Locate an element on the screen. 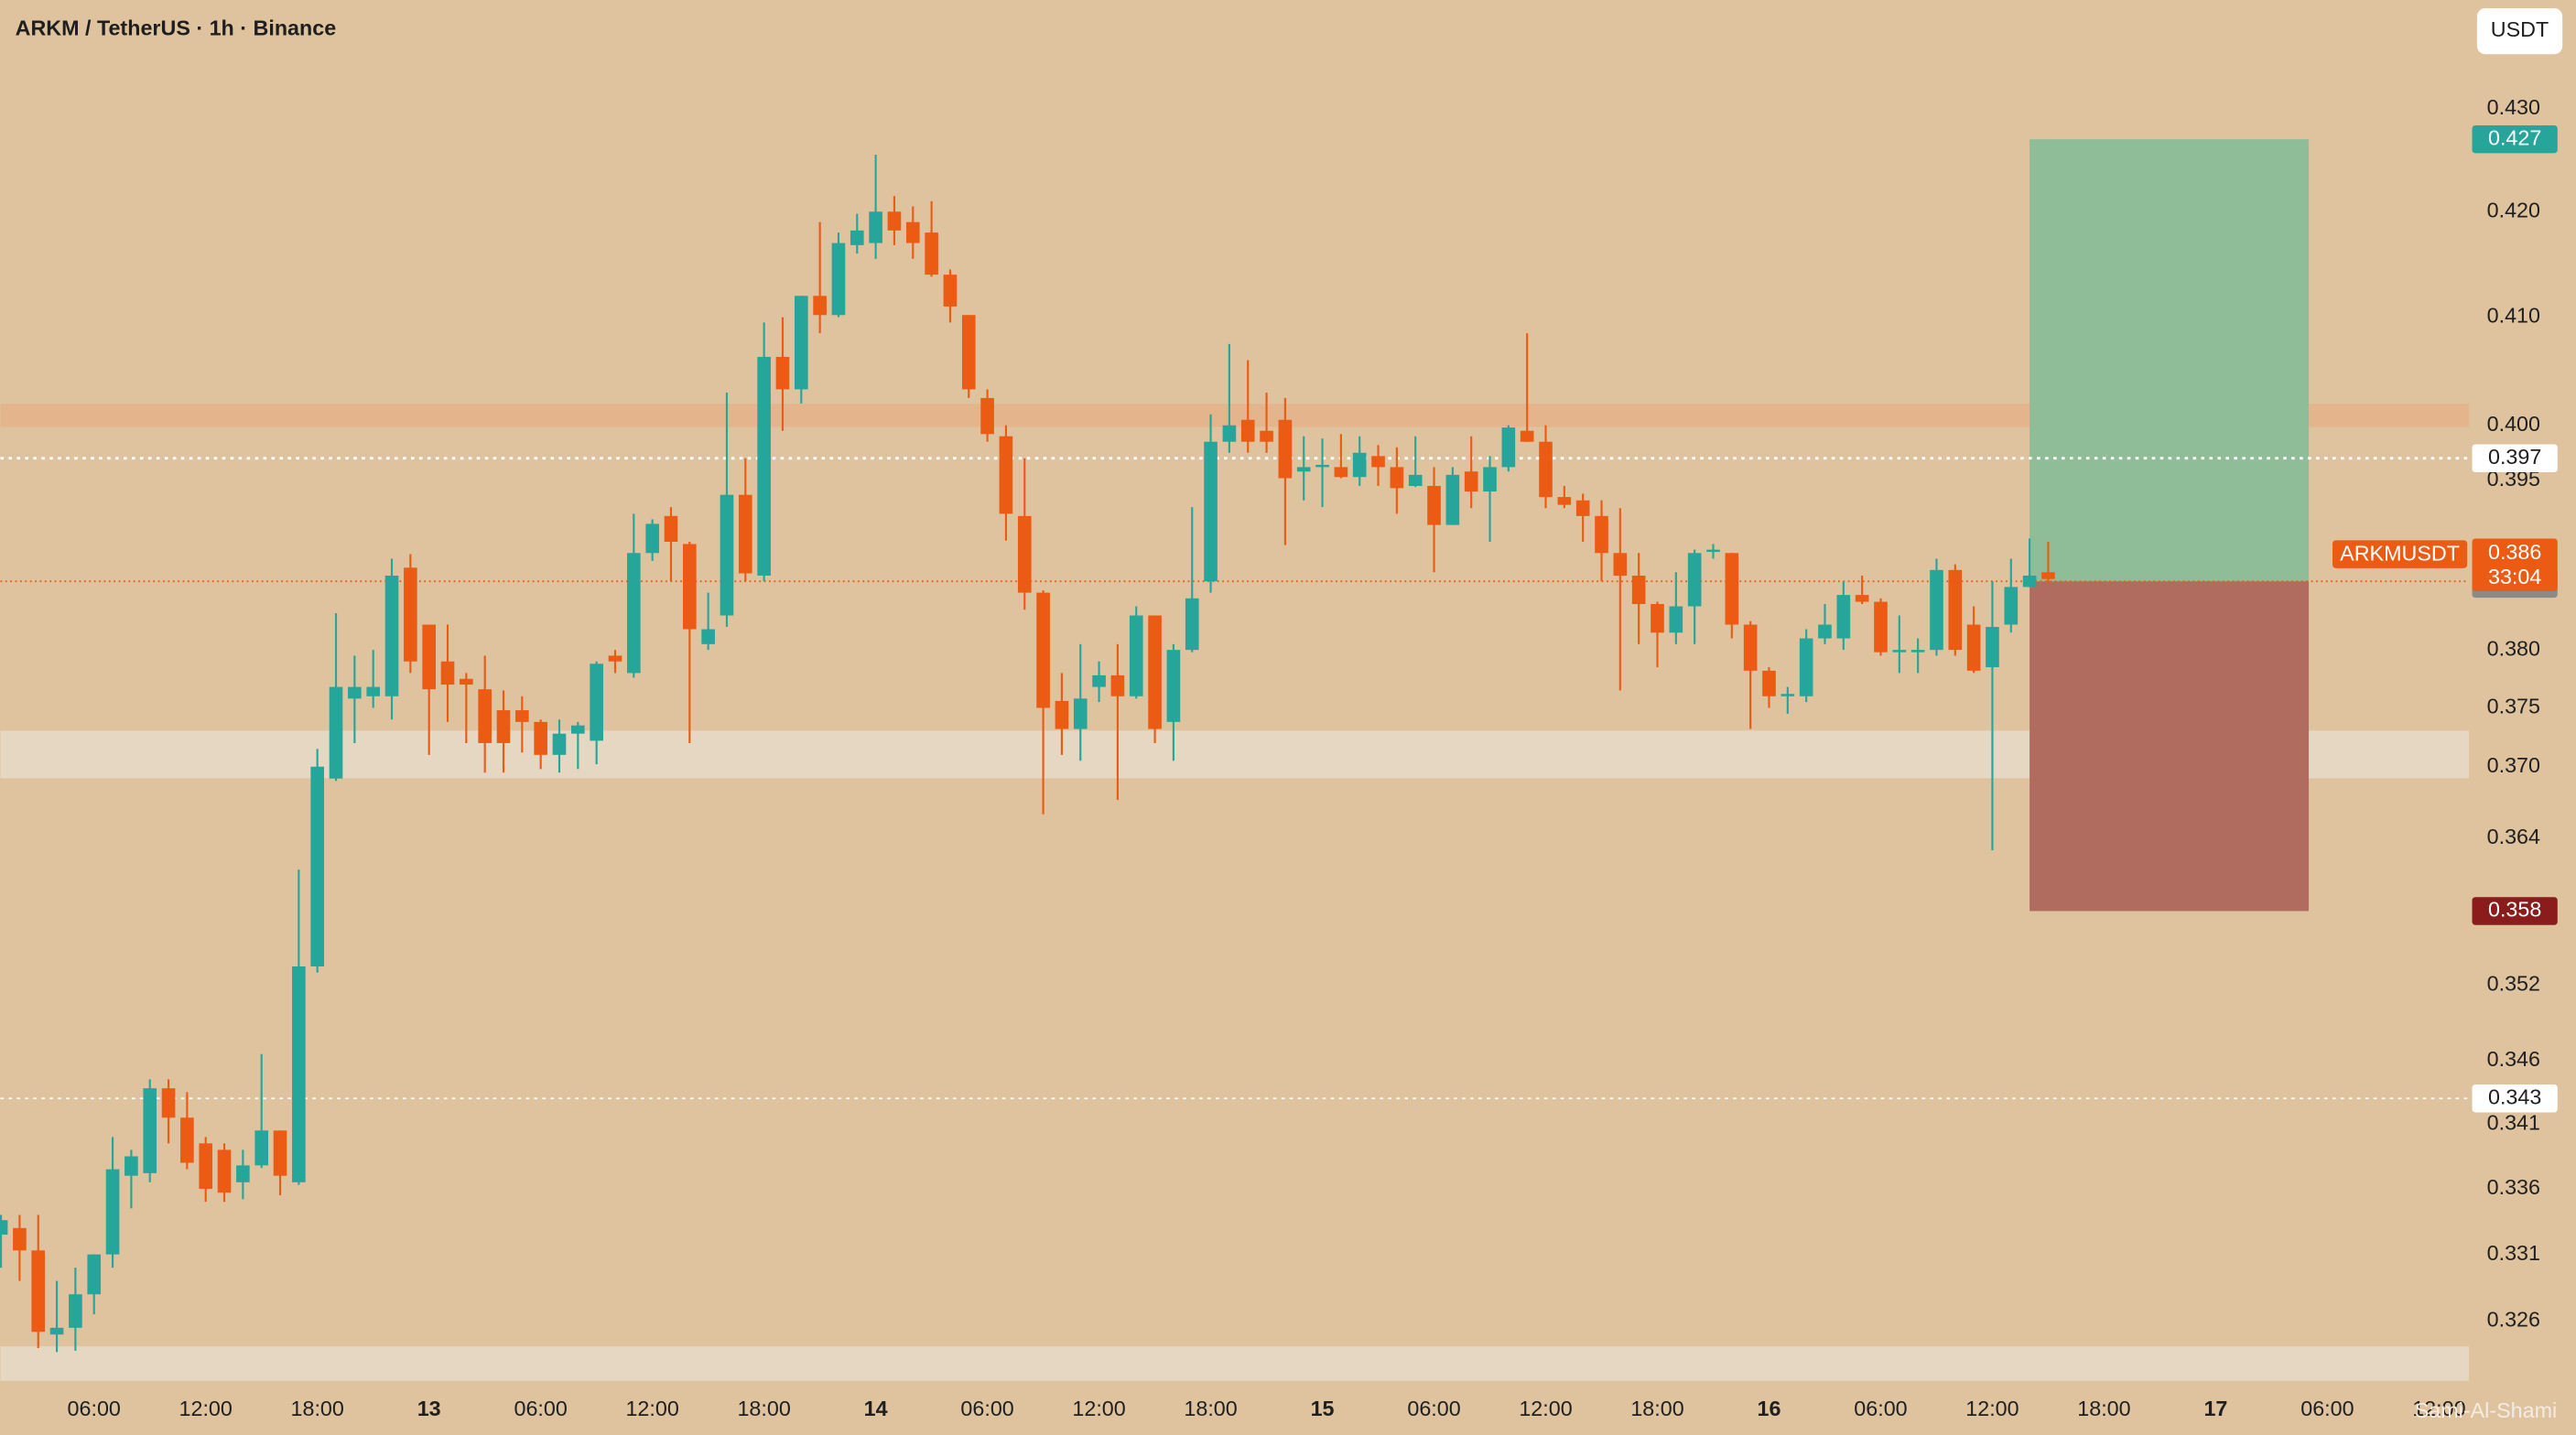 This screenshot has width=2576, height=1435. stop-box is located at coordinates (2515, 911).